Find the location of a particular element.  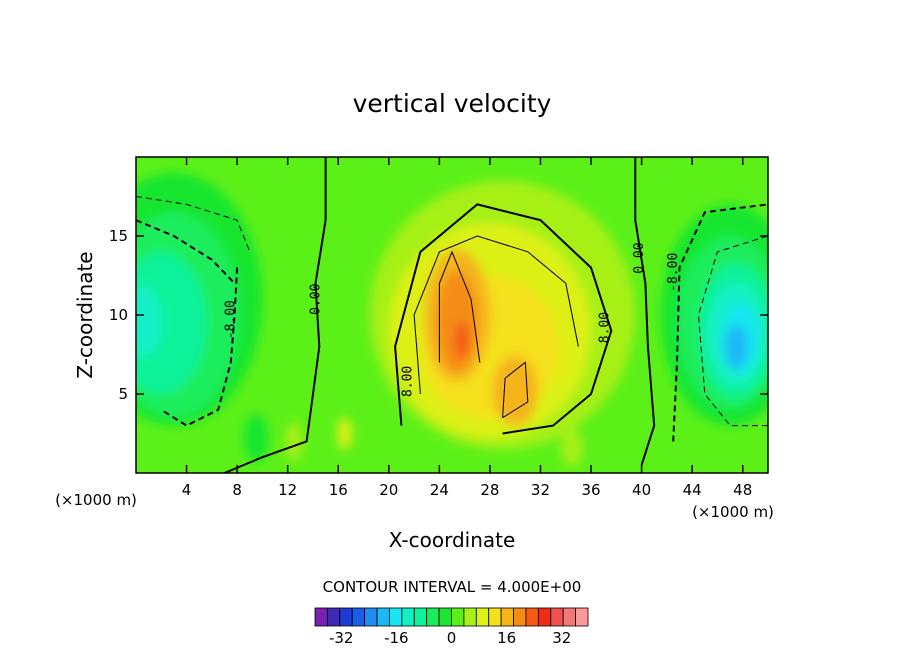

x-tick-label: 32 is located at coordinates (540, 490).